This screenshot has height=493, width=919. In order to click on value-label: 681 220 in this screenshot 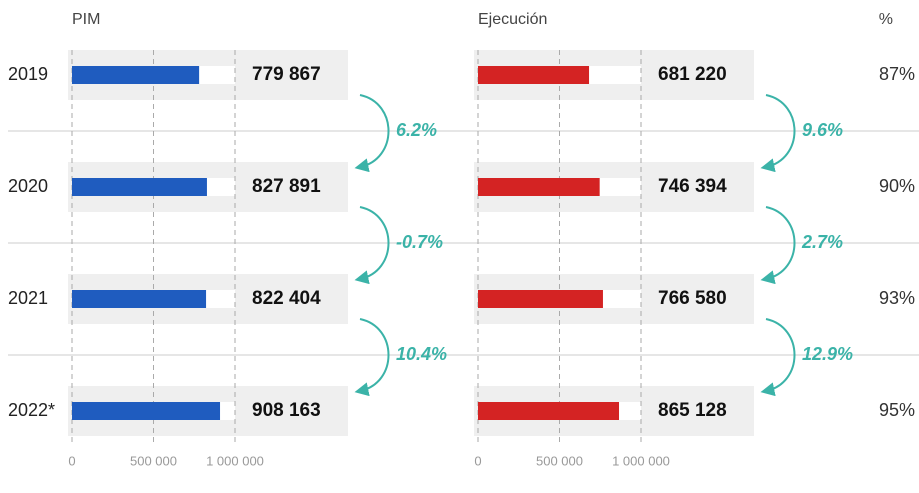, I will do `click(692, 74)`.